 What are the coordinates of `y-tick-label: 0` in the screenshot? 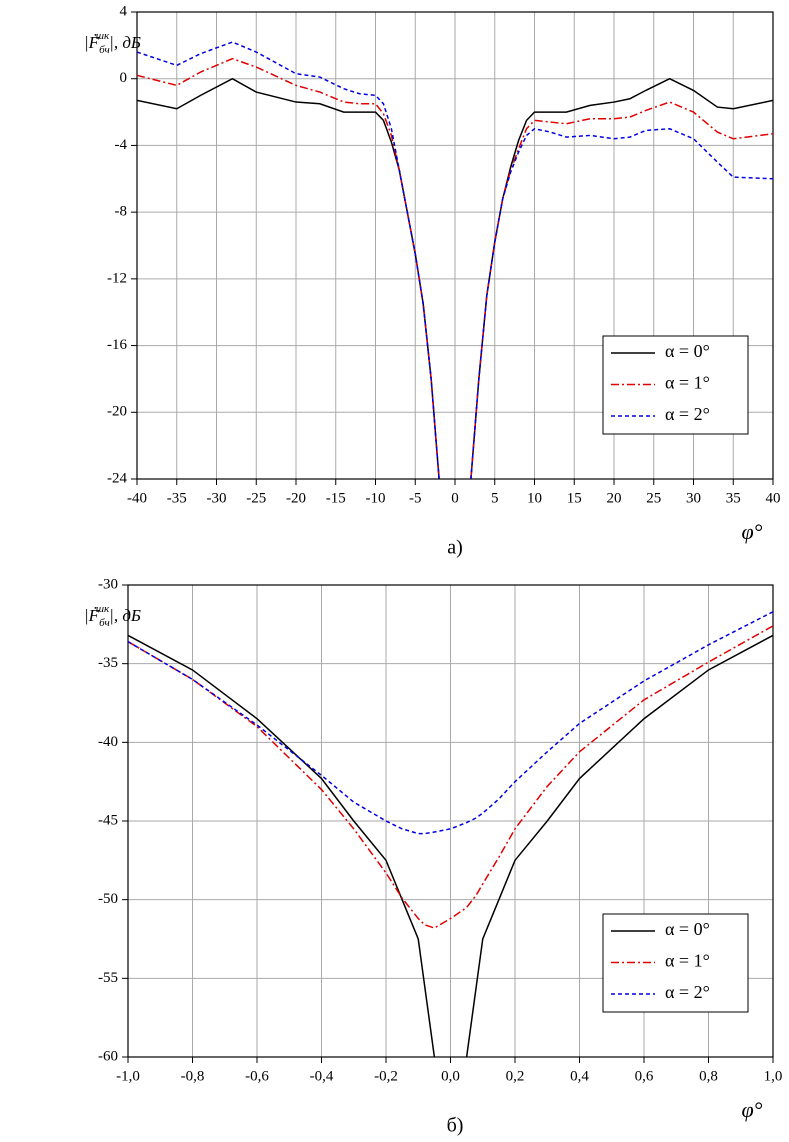 It's located at (124, 78).